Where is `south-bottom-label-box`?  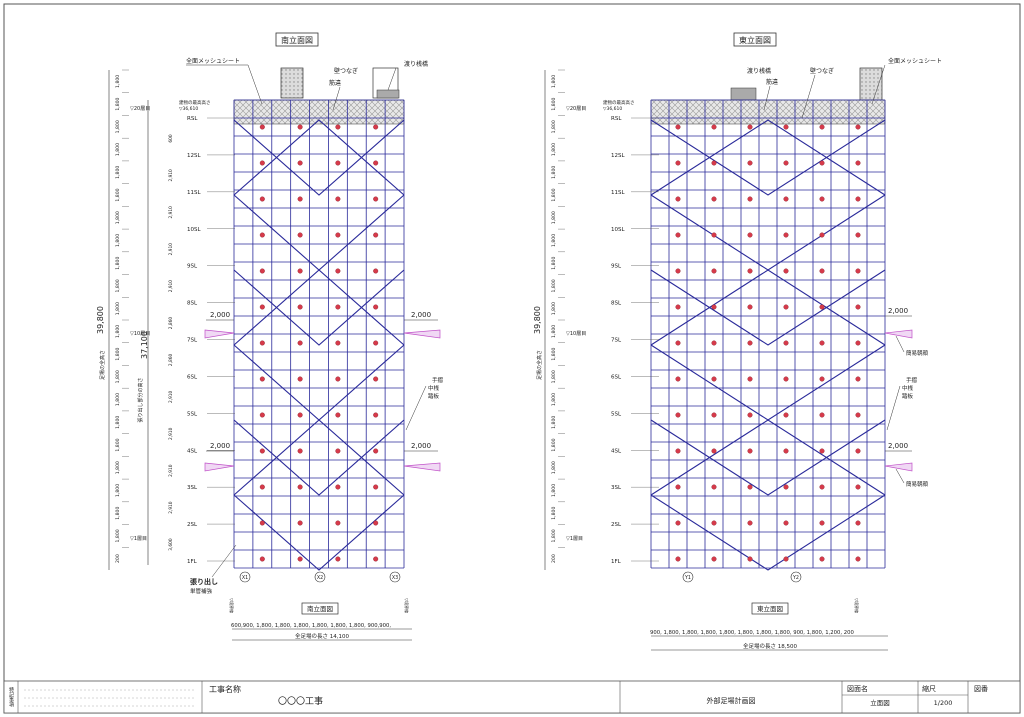
south-bottom-label-box is located at coordinates (320, 608).